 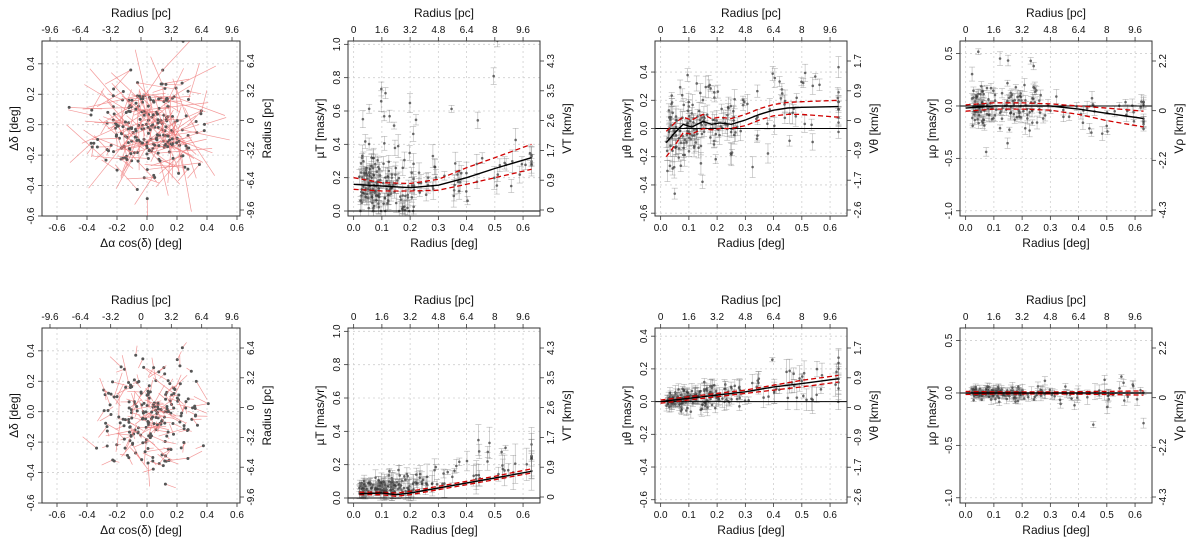 What do you see at coordinates (949, 158) in the screenshot?
I see `y-tick-label: -0.5` at bounding box center [949, 158].